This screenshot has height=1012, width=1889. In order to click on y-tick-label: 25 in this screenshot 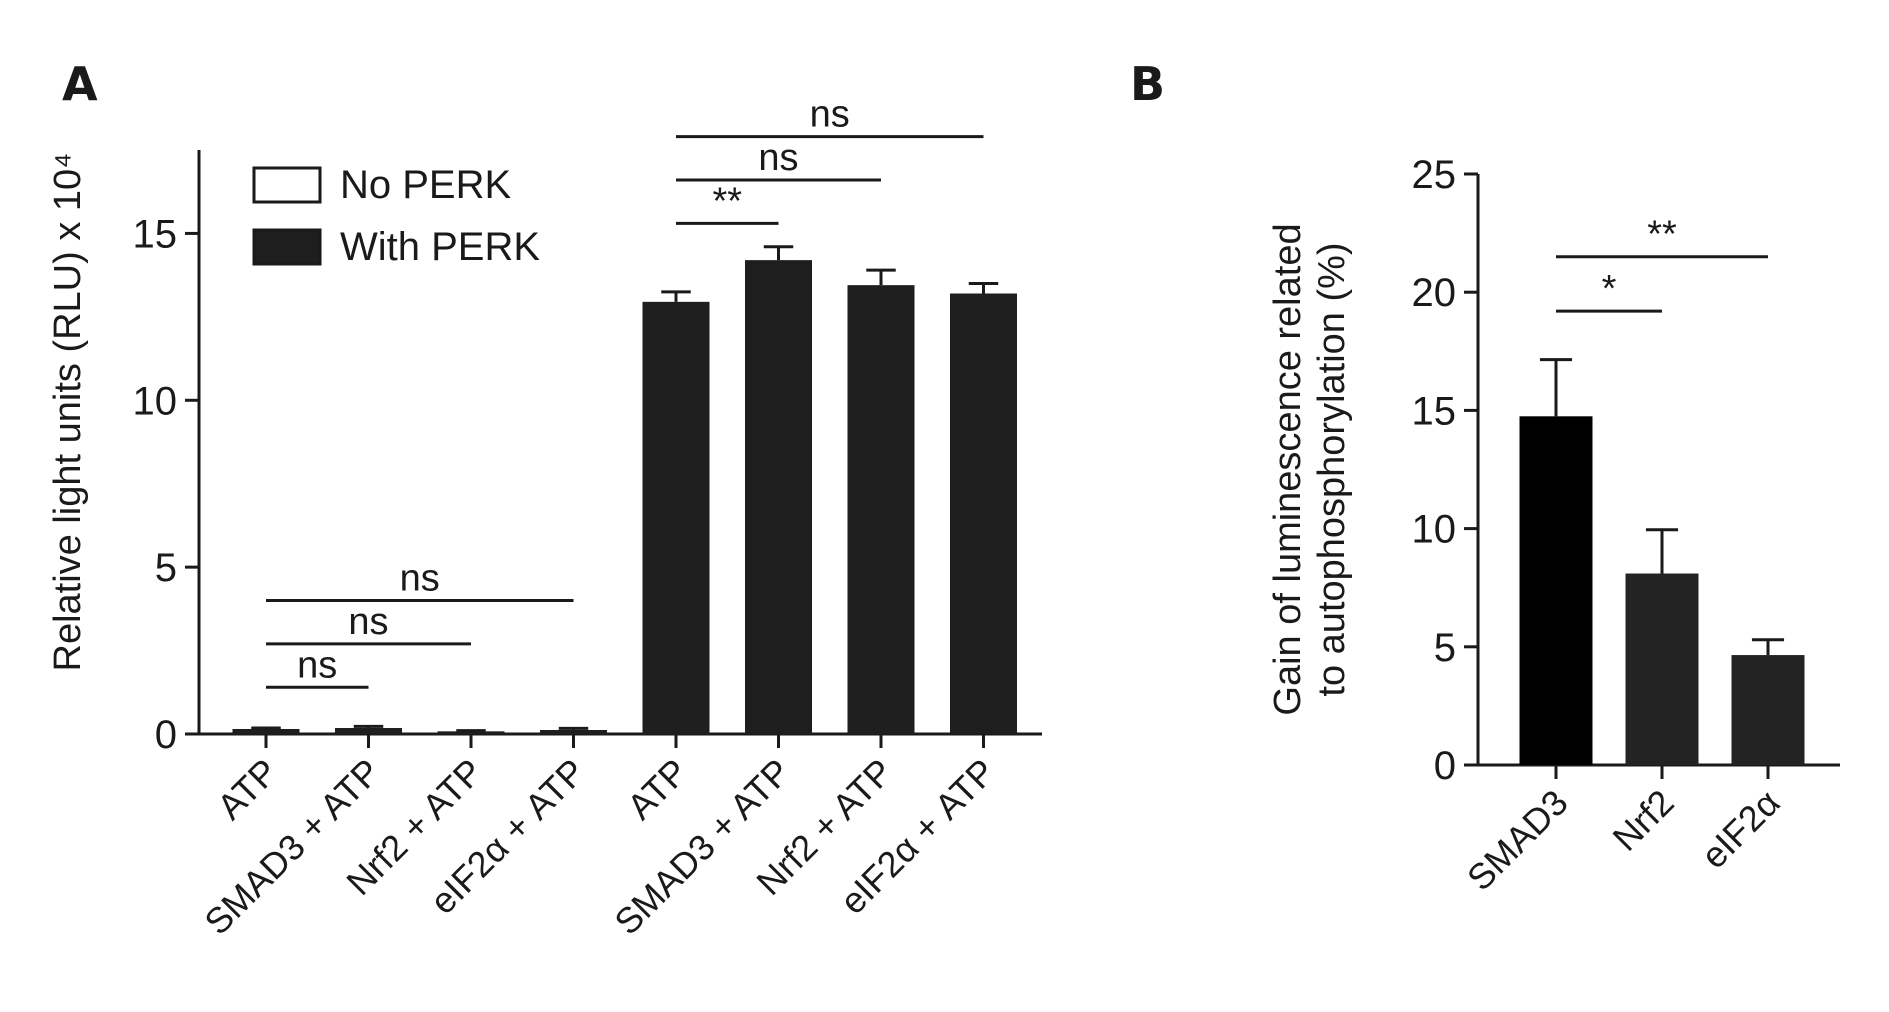, I will do `click(1434, 175)`.